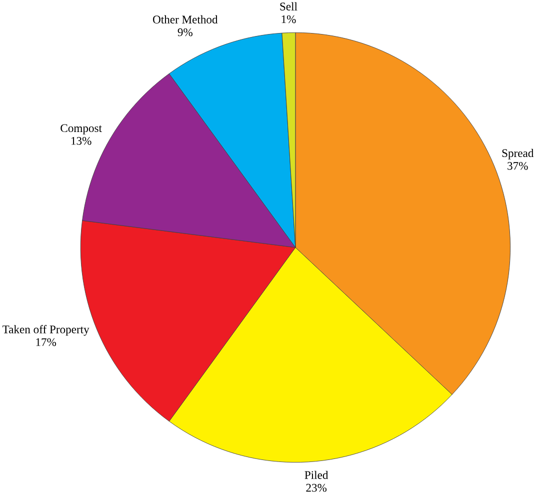 This screenshot has height=494, width=536. What do you see at coordinates (518, 166) in the screenshot?
I see `data-label: 37%` at bounding box center [518, 166].